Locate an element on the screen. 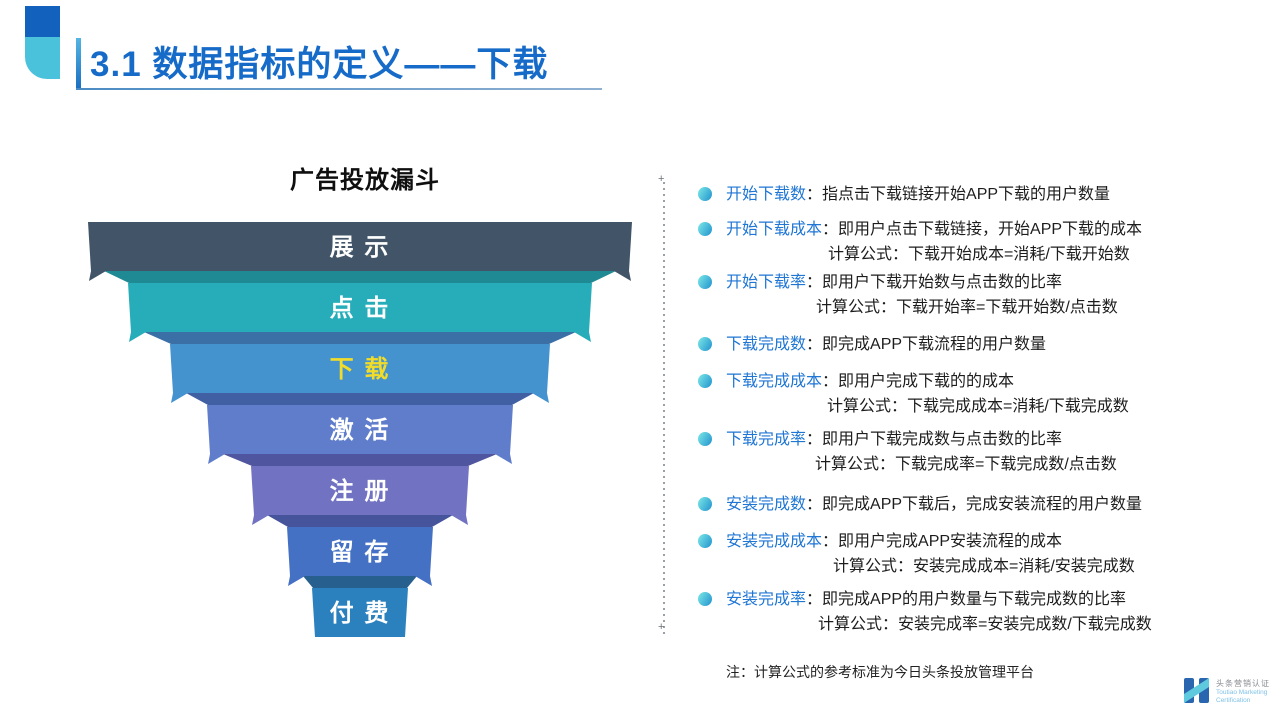 The image size is (1280, 720). metric-item: 开始下载数：指点击下载链接开始APP下载的用户数量 is located at coordinates (985, 195).